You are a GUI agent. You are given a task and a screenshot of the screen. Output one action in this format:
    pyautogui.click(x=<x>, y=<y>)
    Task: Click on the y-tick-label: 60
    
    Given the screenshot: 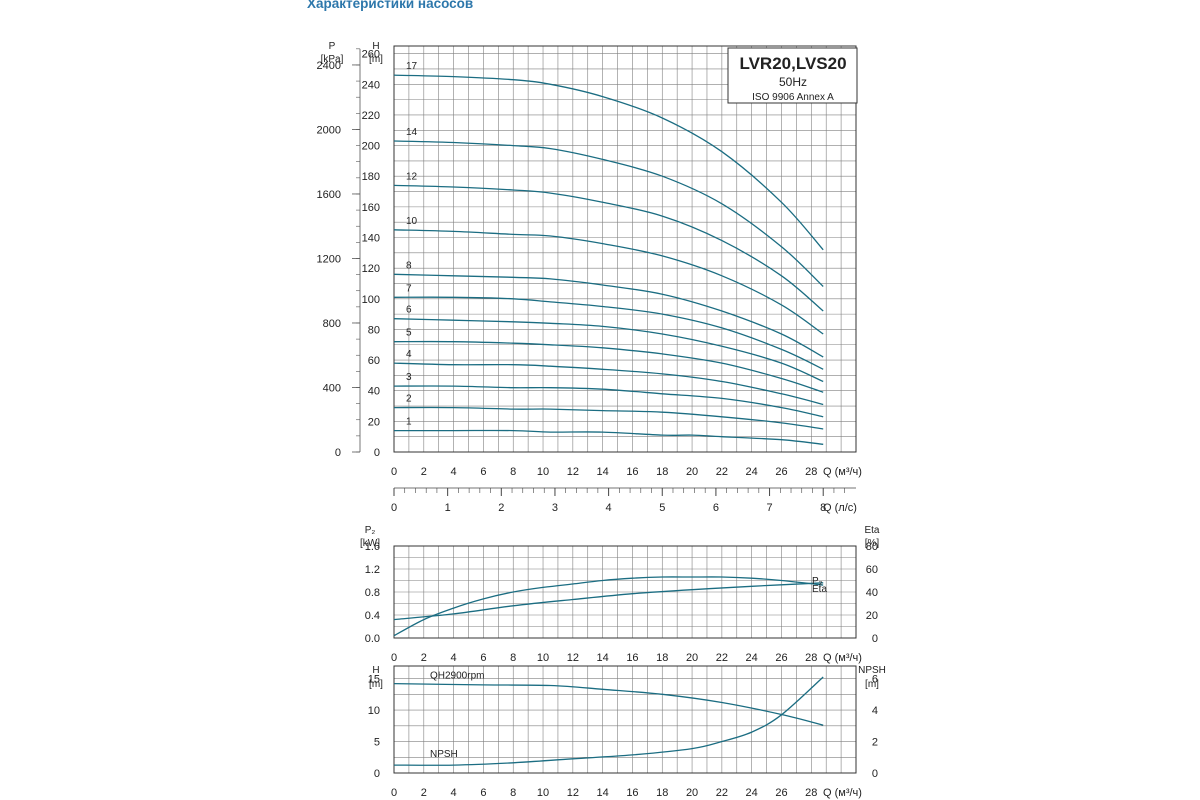 What is the action you would take?
    pyautogui.click(x=374, y=361)
    